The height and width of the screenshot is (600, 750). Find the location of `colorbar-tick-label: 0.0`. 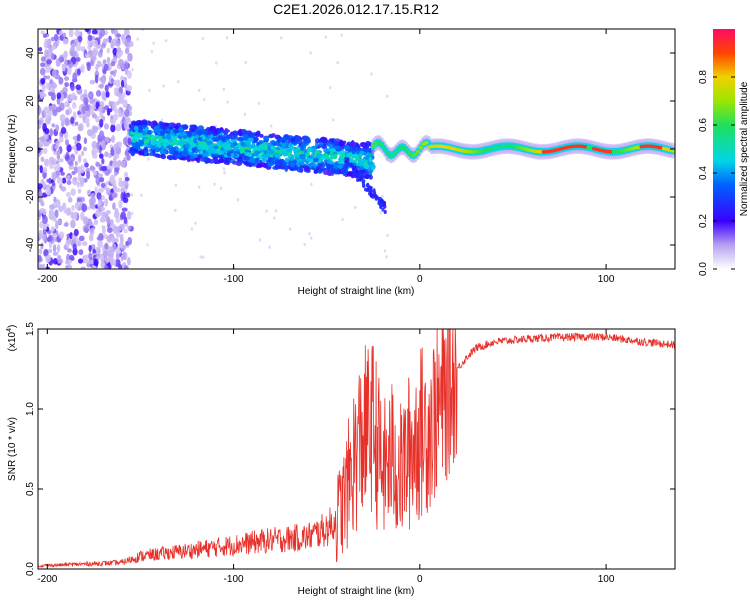

colorbar-tick-label: 0.0 is located at coordinates (703, 269).